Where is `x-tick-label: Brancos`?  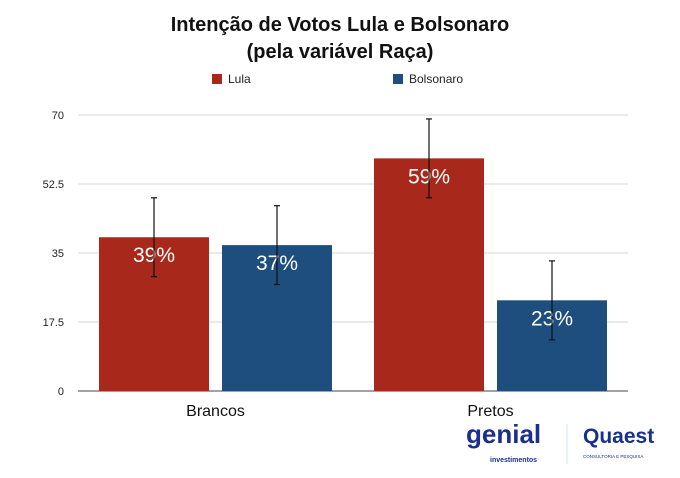
x-tick-label: Brancos is located at coordinates (215, 411).